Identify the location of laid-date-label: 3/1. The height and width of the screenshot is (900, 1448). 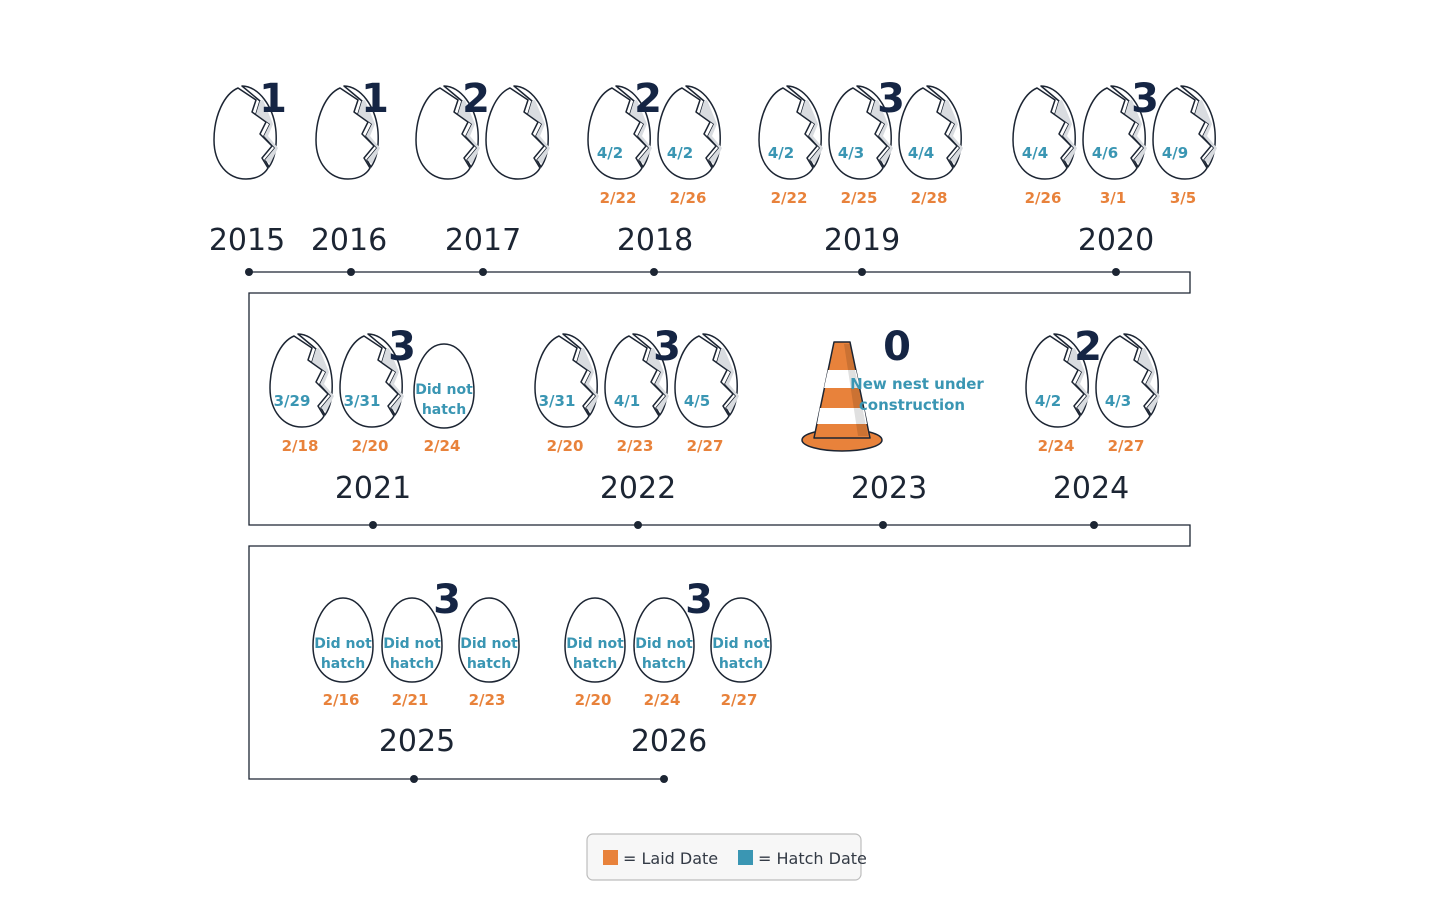
(1113, 198).